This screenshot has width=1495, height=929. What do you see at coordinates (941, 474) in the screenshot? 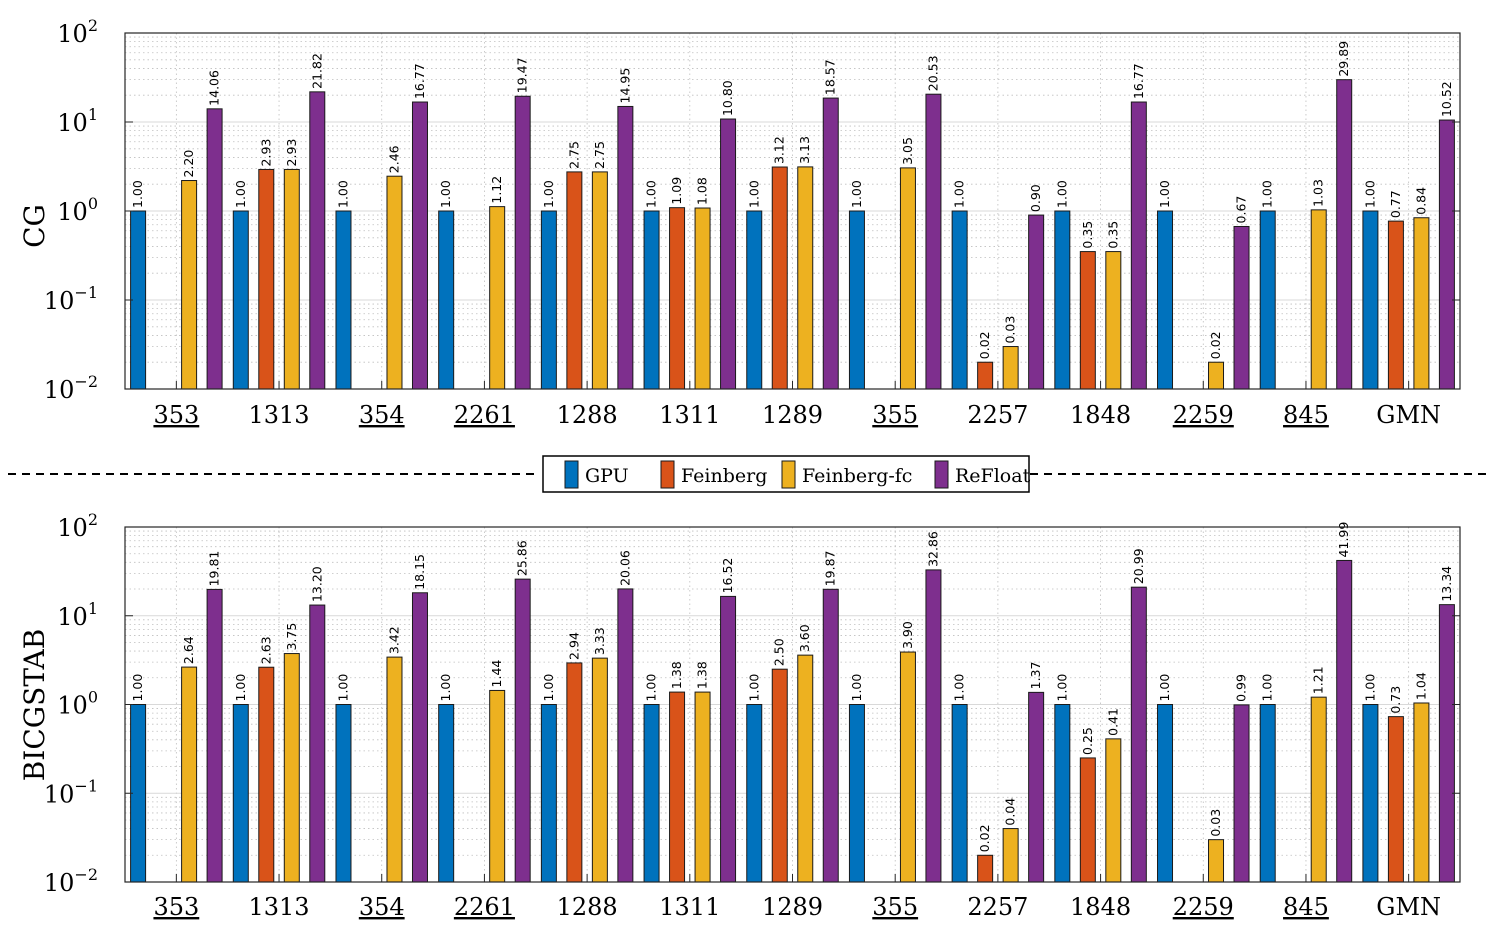
I see `legend-swatch-refloat` at bounding box center [941, 474].